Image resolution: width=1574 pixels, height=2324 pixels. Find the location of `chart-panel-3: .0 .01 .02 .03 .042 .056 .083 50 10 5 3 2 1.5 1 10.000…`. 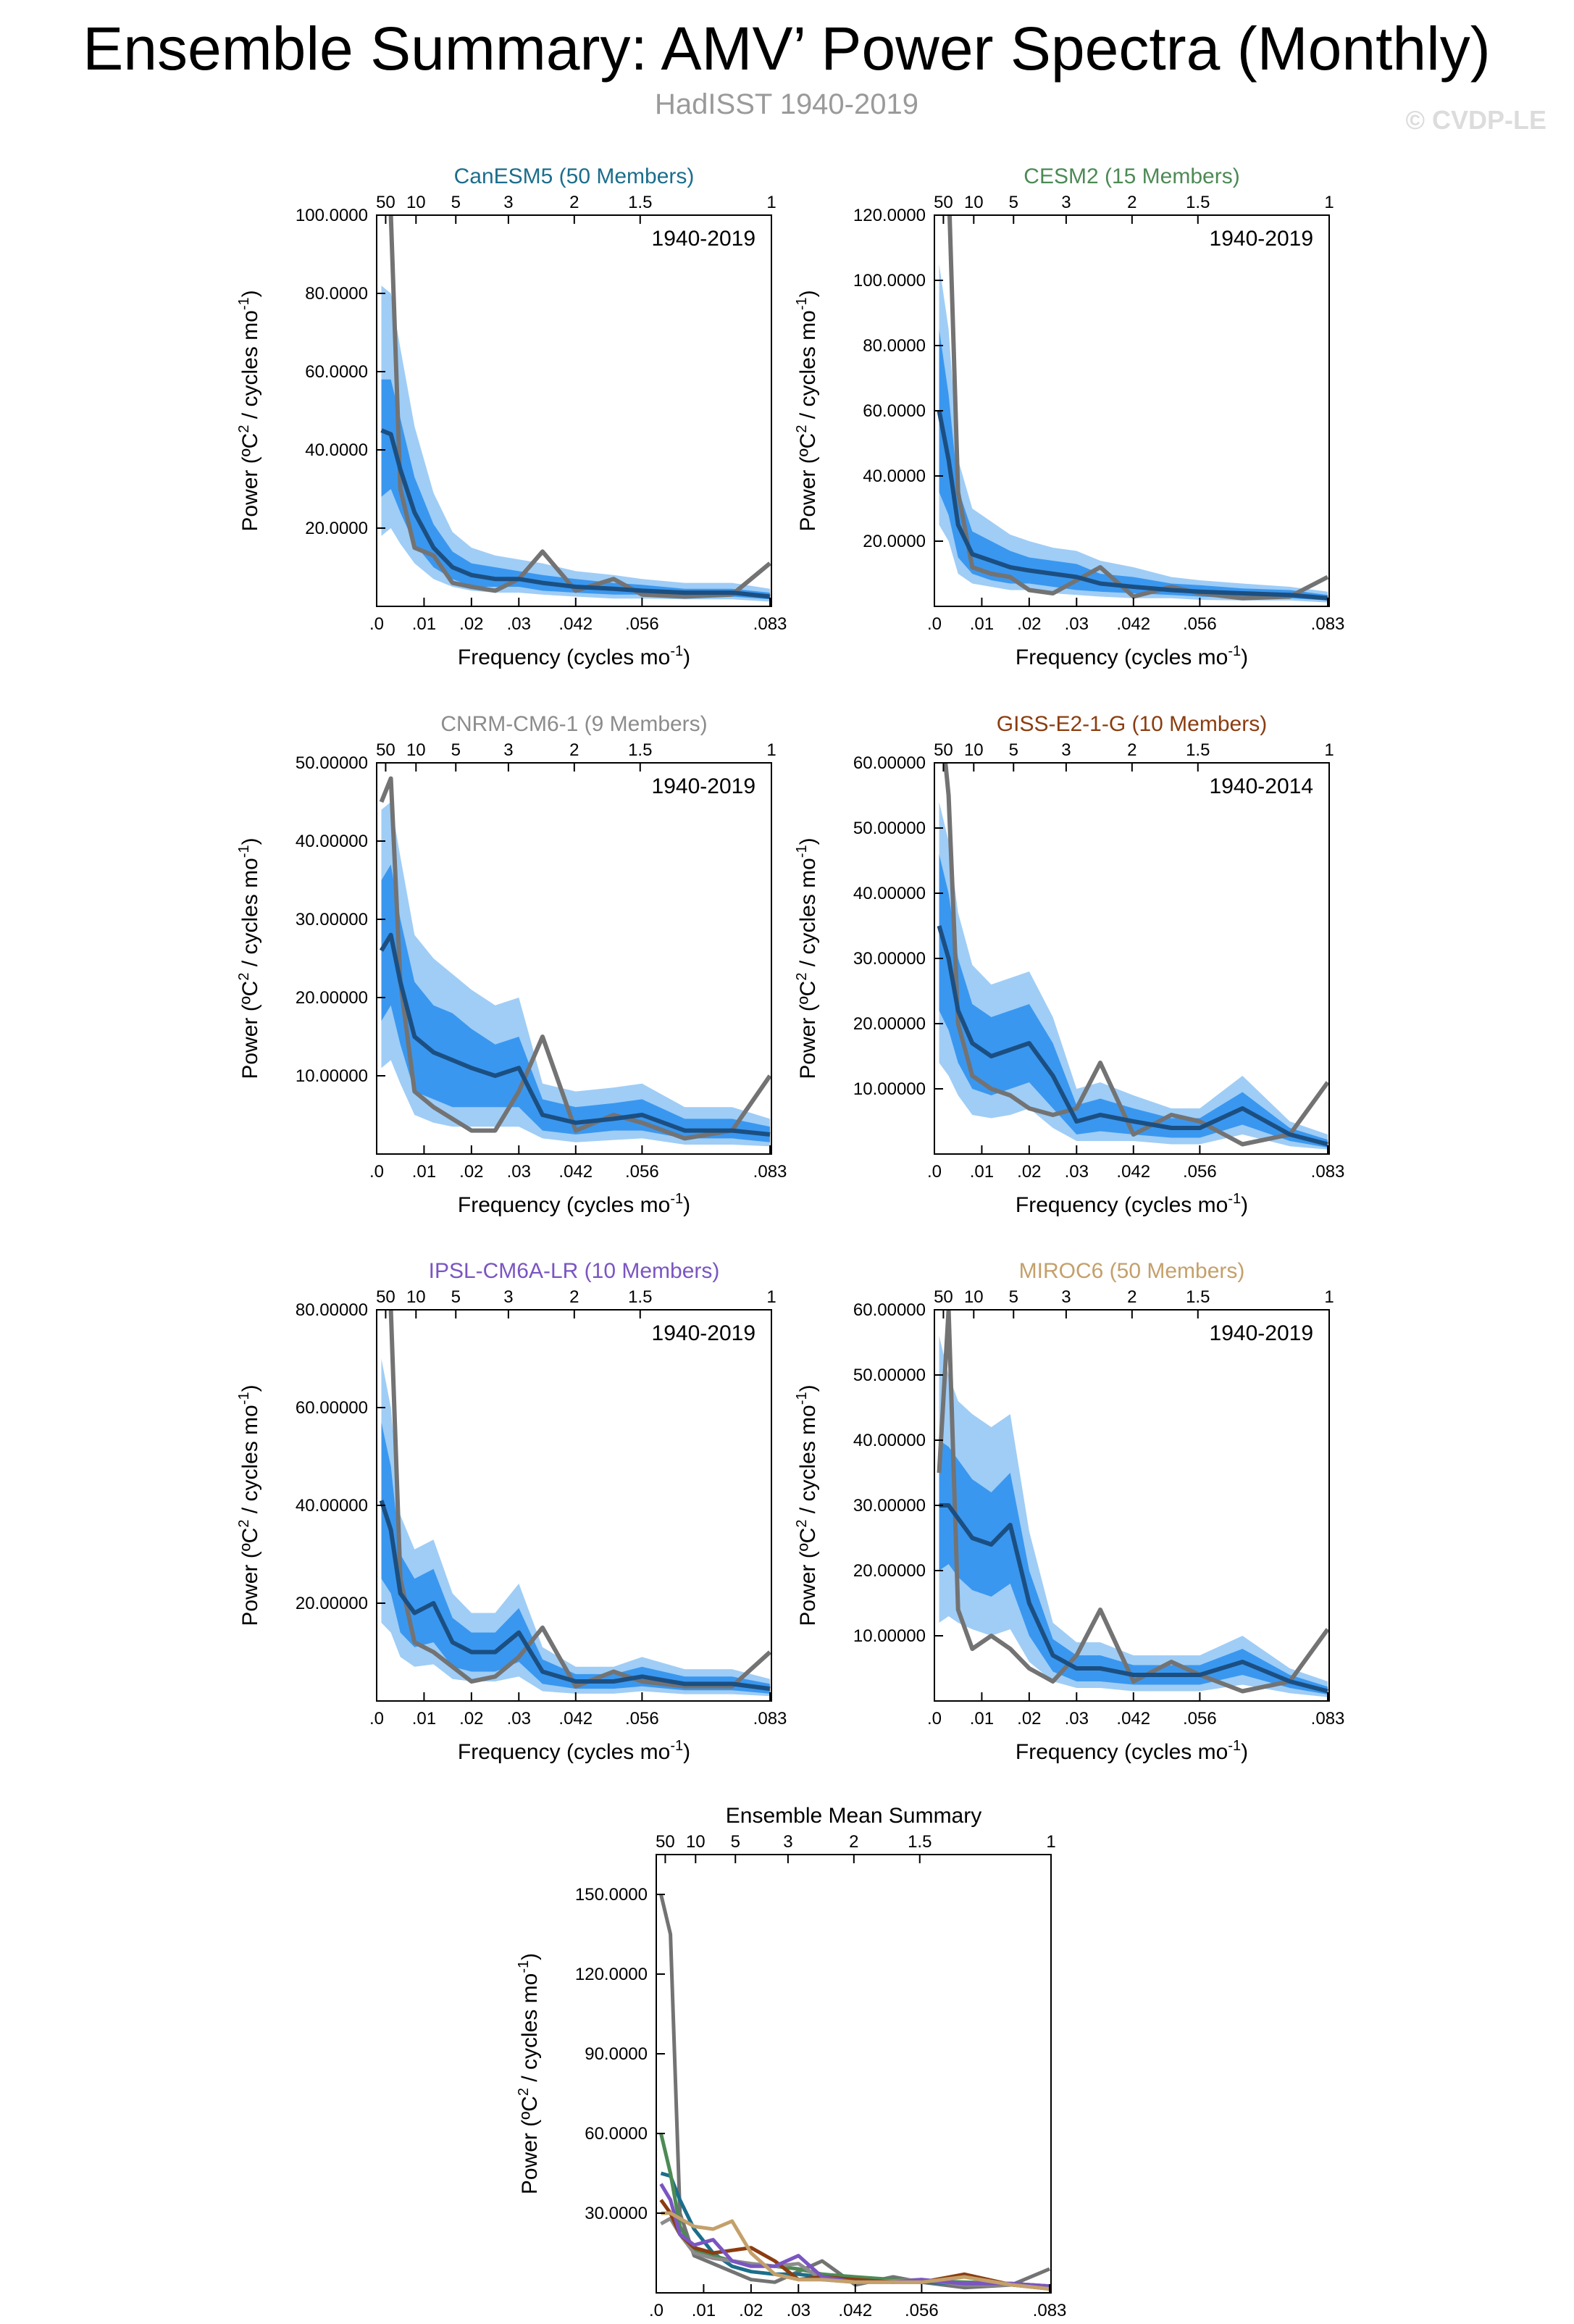

chart-panel-3: .0 .01 .02 .03 .042 .056 .083 50 10 5 3 2 1.5 1 10.000… is located at coordinates (511, 964).